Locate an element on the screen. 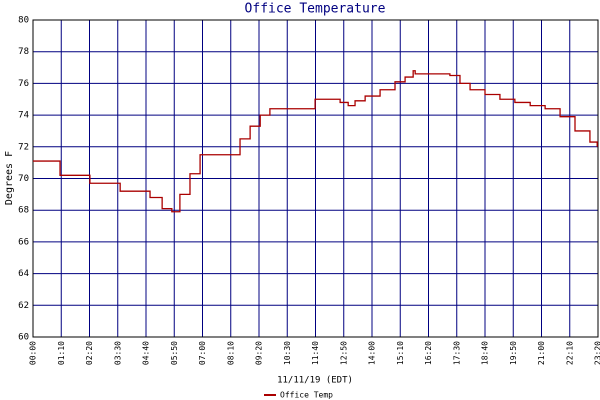 The width and height of the screenshot is (600, 400). x-tick-label: 18:40 is located at coordinates (485, 353).